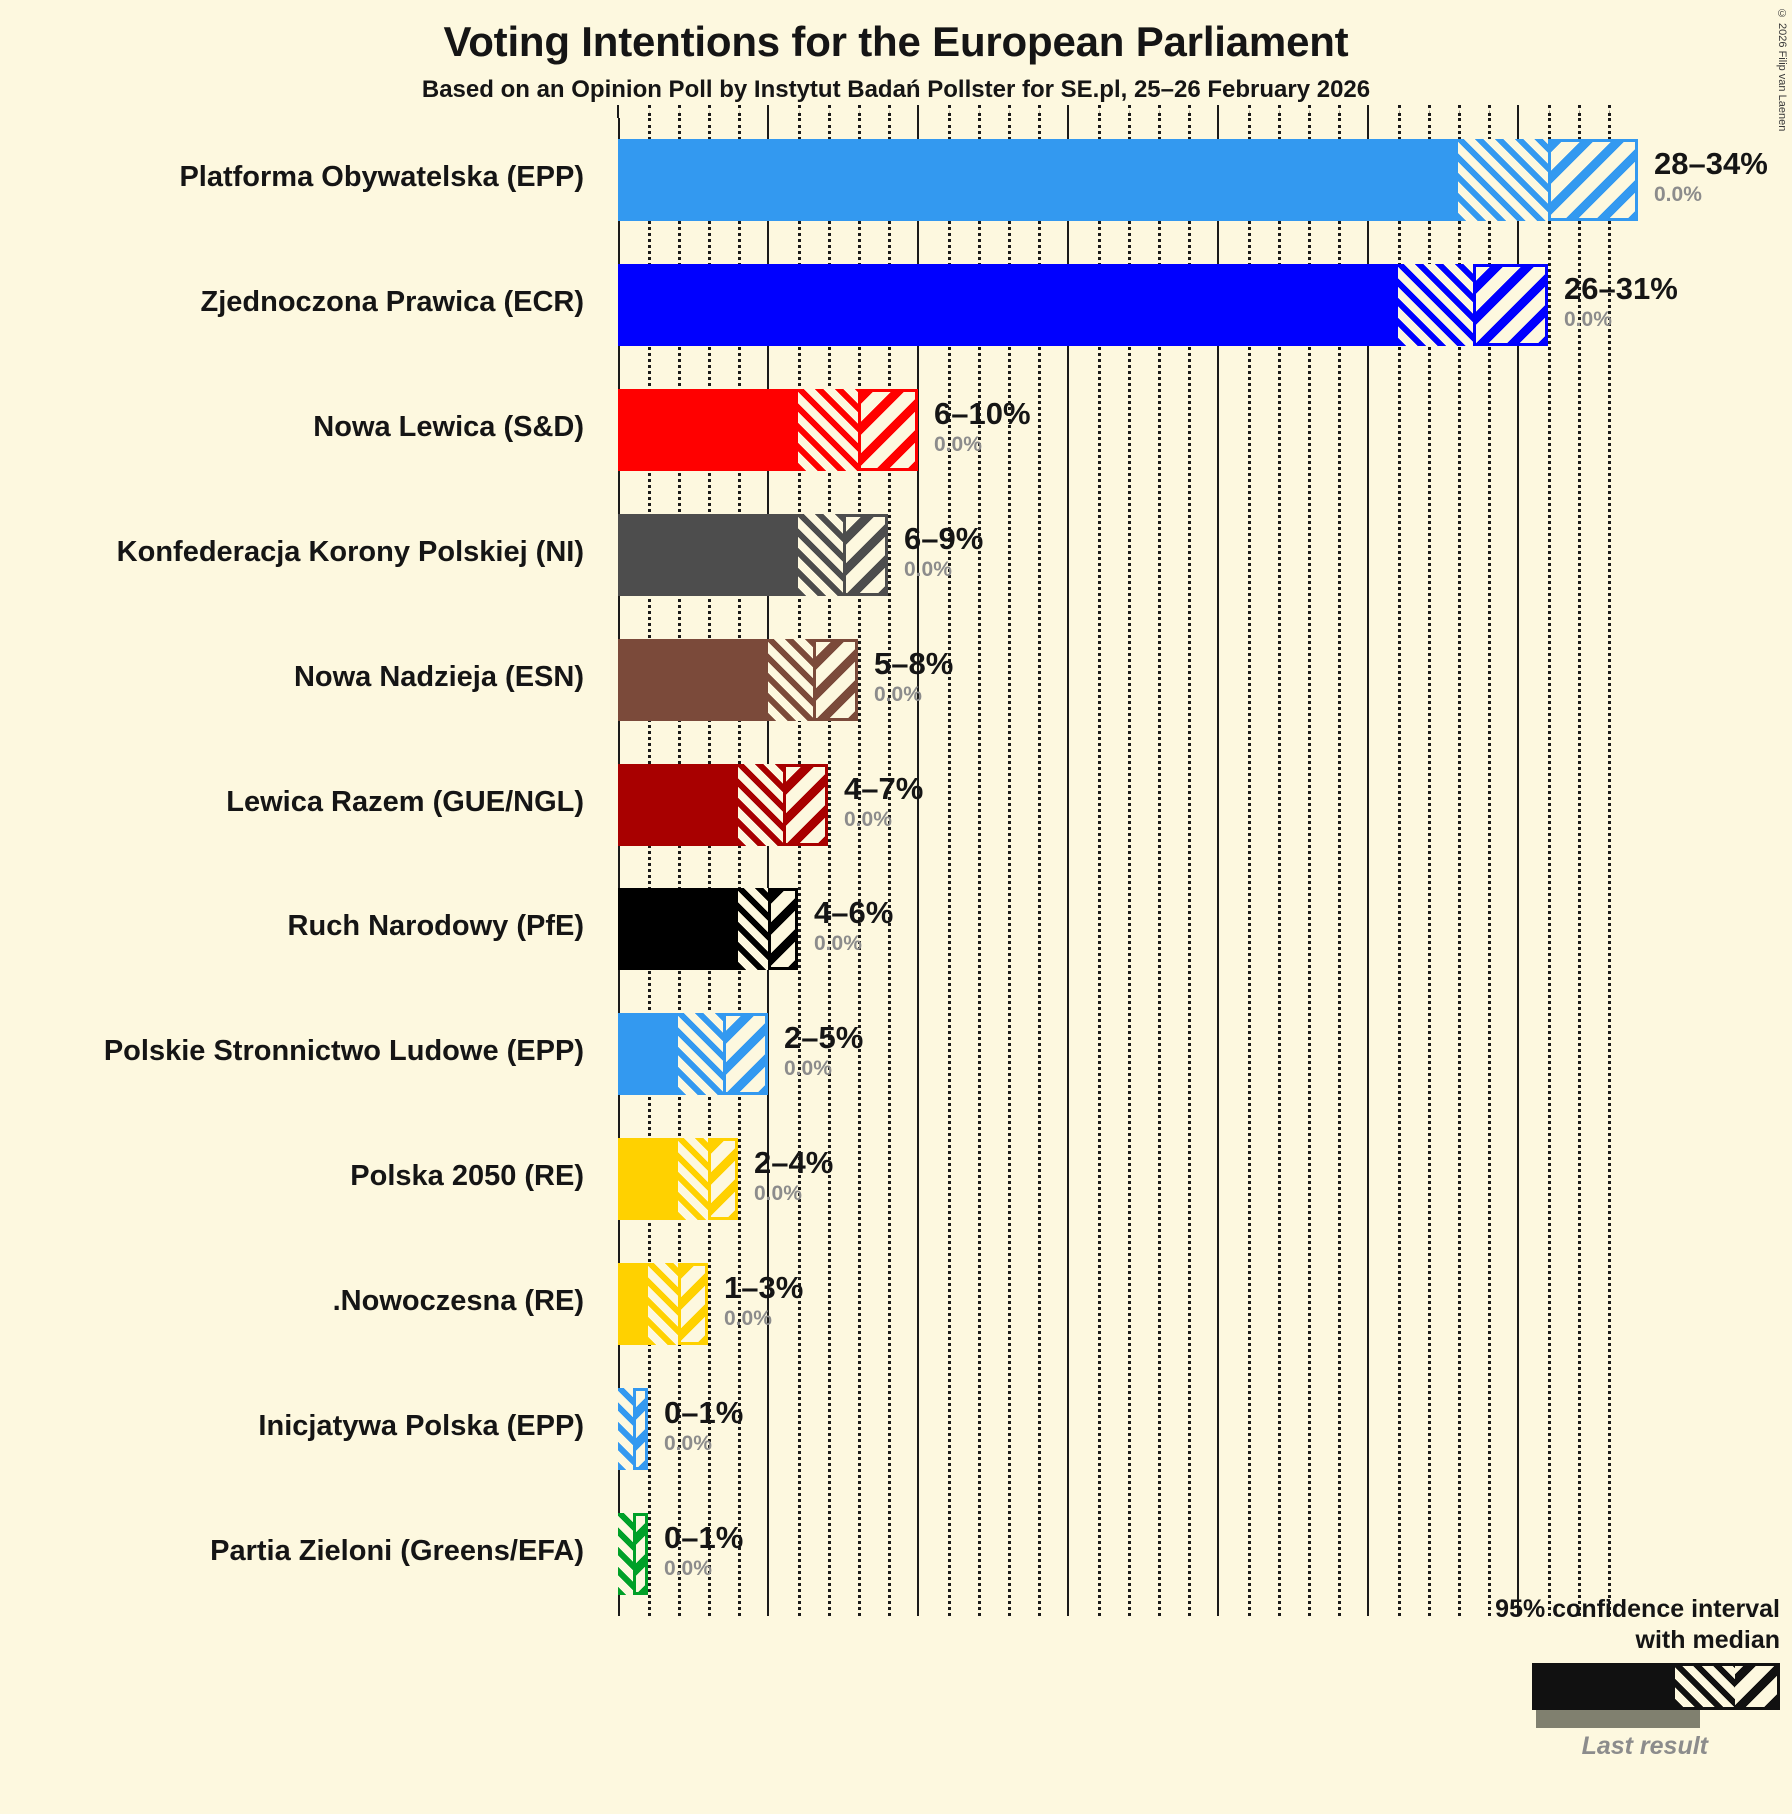 This screenshot has width=1792, height=1814. What do you see at coordinates (704, 1412) in the screenshot?
I see `bar-range-value: 0–1%` at bounding box center [704, 1412].